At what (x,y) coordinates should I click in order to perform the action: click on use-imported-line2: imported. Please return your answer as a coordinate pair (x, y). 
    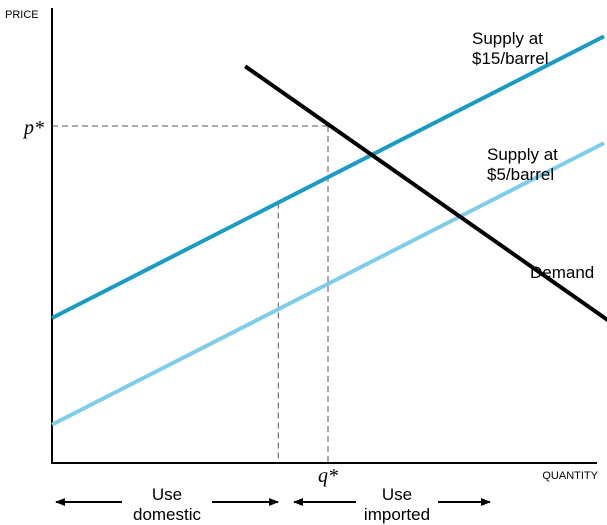
    Looking at the image, I should click on (397, 514).